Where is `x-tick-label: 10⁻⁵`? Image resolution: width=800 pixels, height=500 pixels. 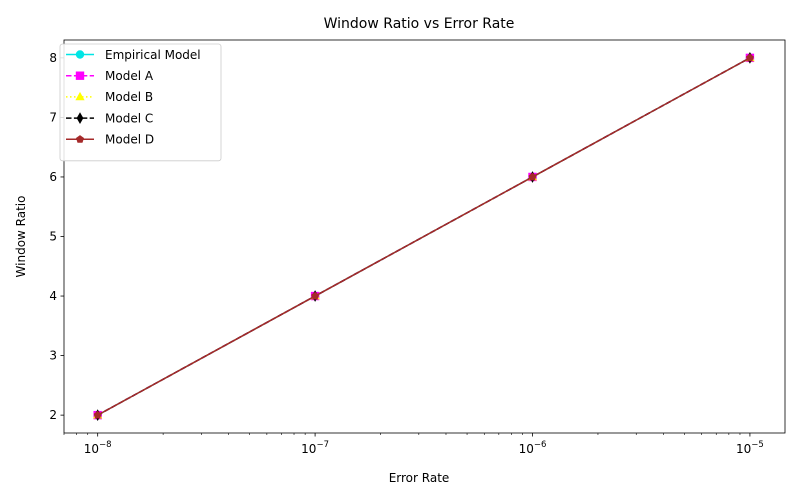
x-tick-label: 10⁻⁵ is located at coordinates (750, 448).